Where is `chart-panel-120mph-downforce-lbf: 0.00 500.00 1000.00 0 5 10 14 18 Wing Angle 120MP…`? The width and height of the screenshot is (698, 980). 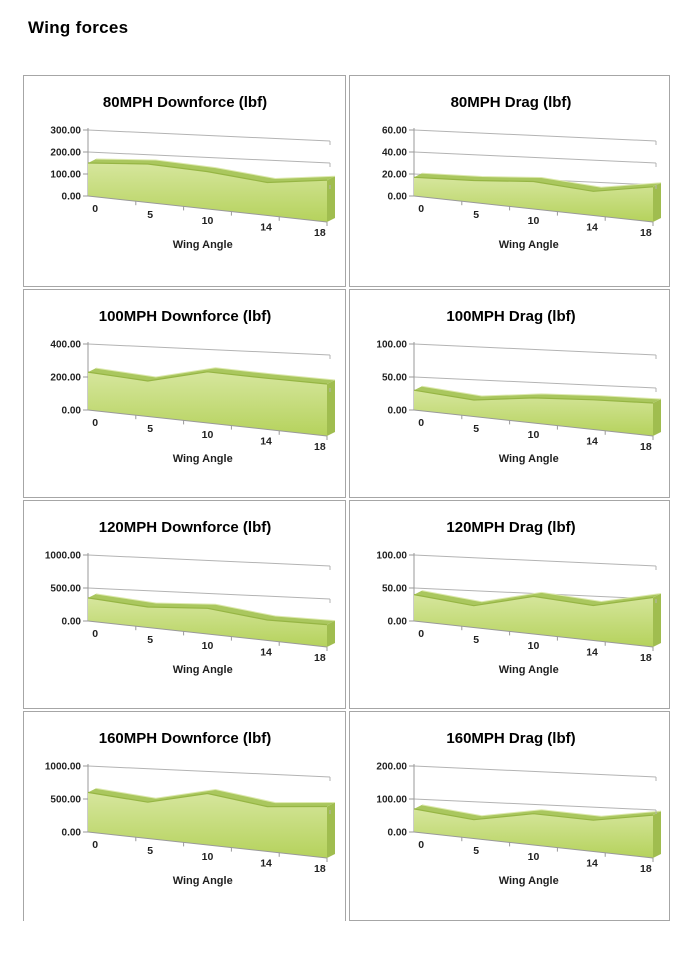
chart-panel-120mph-downforce-lbf: 0.00 500.00 1000.00 0 5 10 14 18 Wing Angle 120MP… is located at coordinates (184, 604).